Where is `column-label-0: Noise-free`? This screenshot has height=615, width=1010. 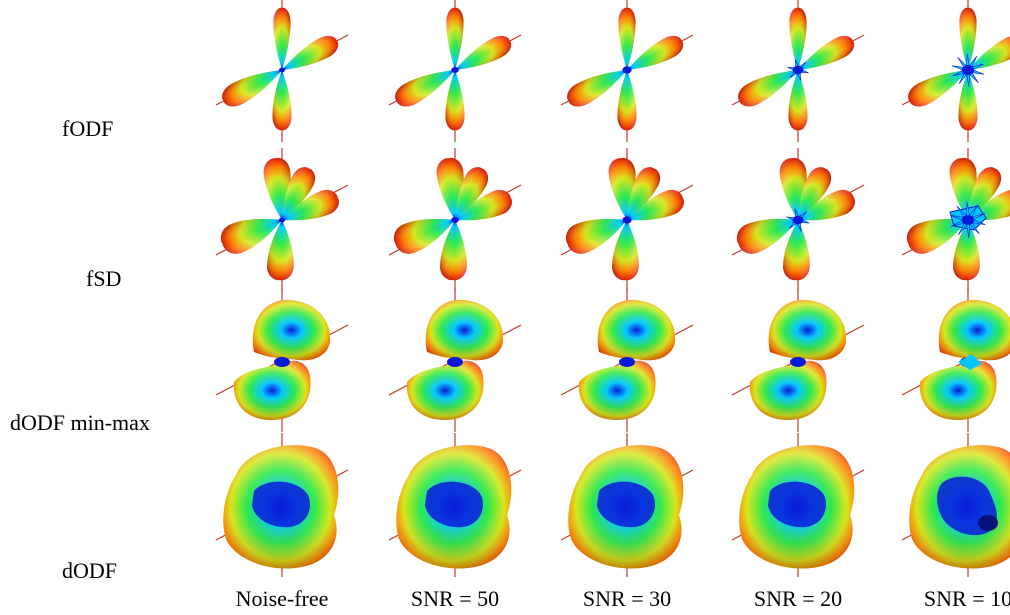 column-label-0: Noise-free is located at coordinates (282, 598).